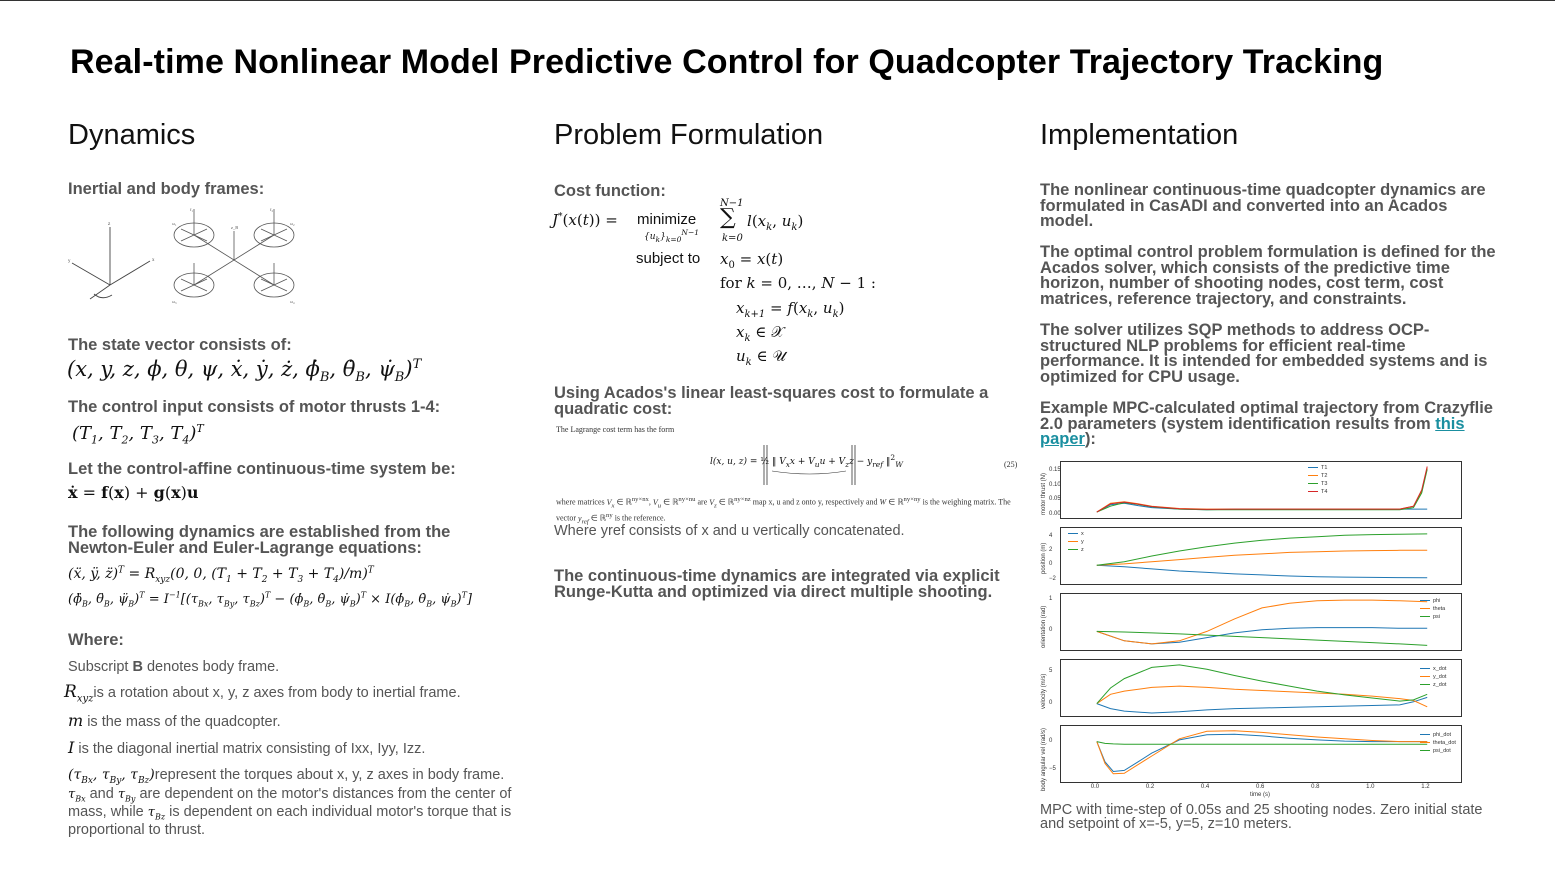 This screenshot has width=1555, height=869. What do you see at coordinates (1205, 787) in the screenshot?
I see `x-tick-label: 0.4` at bounding box center [1205, 787].